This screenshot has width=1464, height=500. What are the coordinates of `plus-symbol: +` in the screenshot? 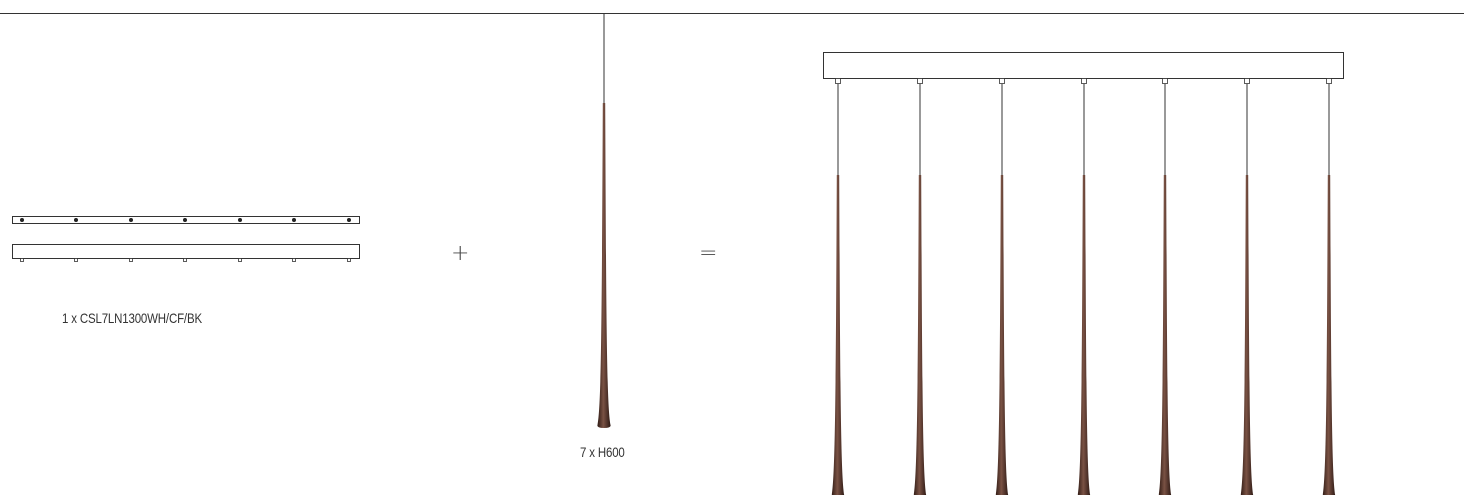 It's located at (460, 253).